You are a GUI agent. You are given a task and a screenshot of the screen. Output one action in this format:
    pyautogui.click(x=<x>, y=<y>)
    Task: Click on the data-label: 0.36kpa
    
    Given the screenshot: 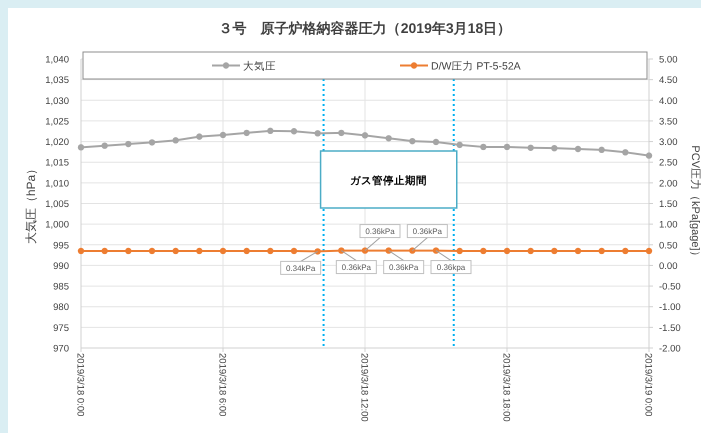 What is the action you would take?
    pyautogui.click(x=451, y=267)
    